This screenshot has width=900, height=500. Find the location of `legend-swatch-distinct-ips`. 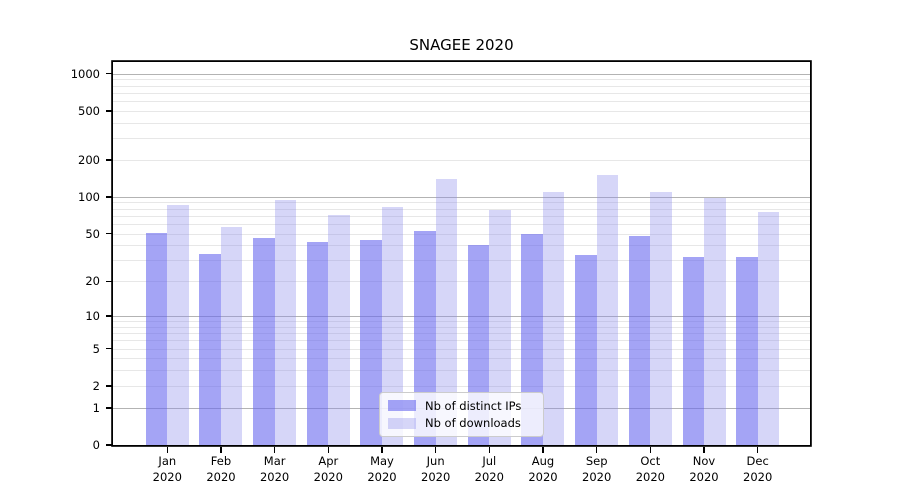

legend-swatch-distinct-ips is located at coordinates (402, 406).